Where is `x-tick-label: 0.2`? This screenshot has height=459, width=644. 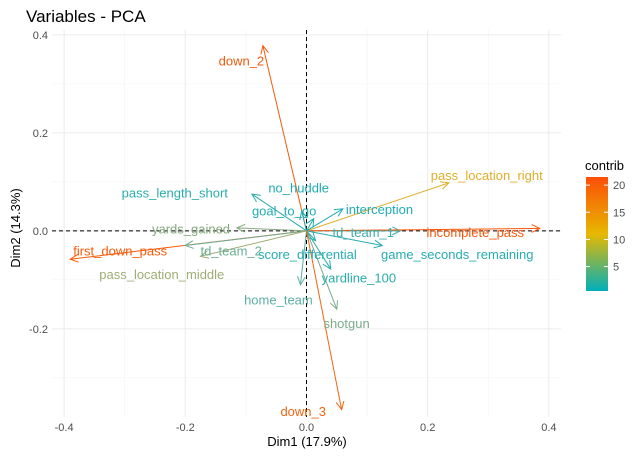 x-tick-label: 0.2 is located at coordinates (427, 428).